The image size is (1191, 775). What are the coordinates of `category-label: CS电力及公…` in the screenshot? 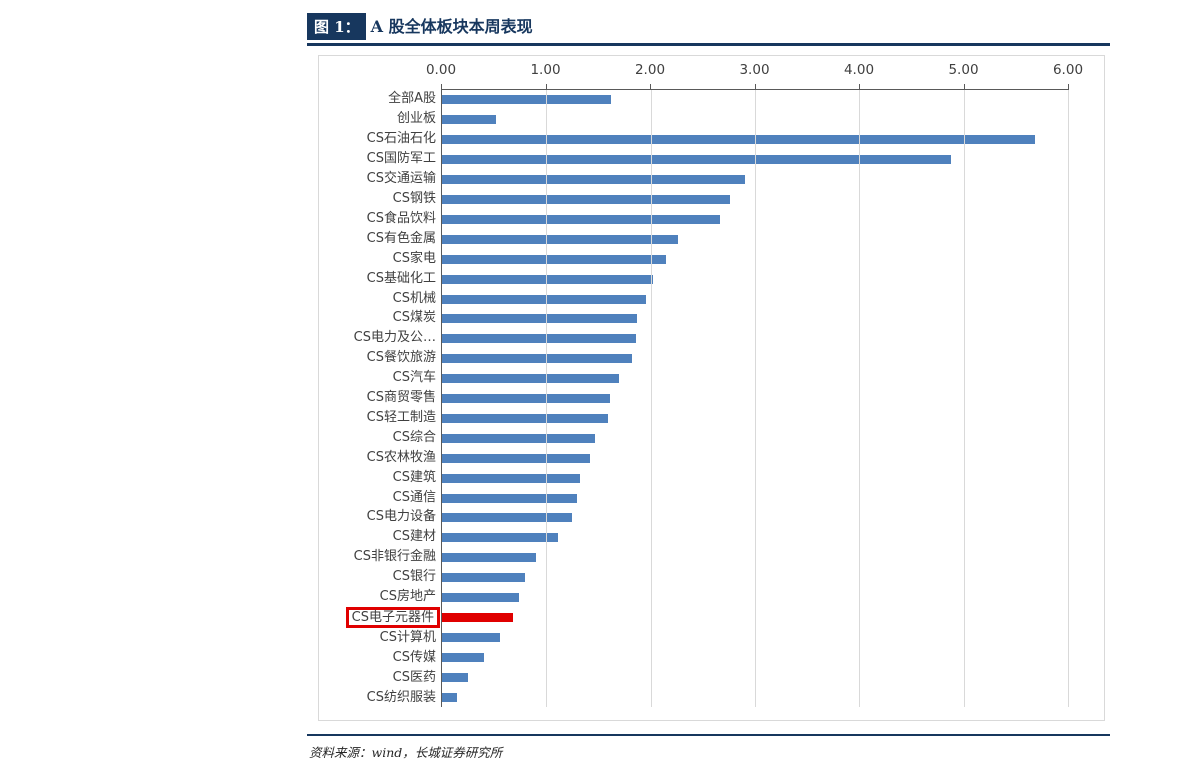 It's located at (394, 338).